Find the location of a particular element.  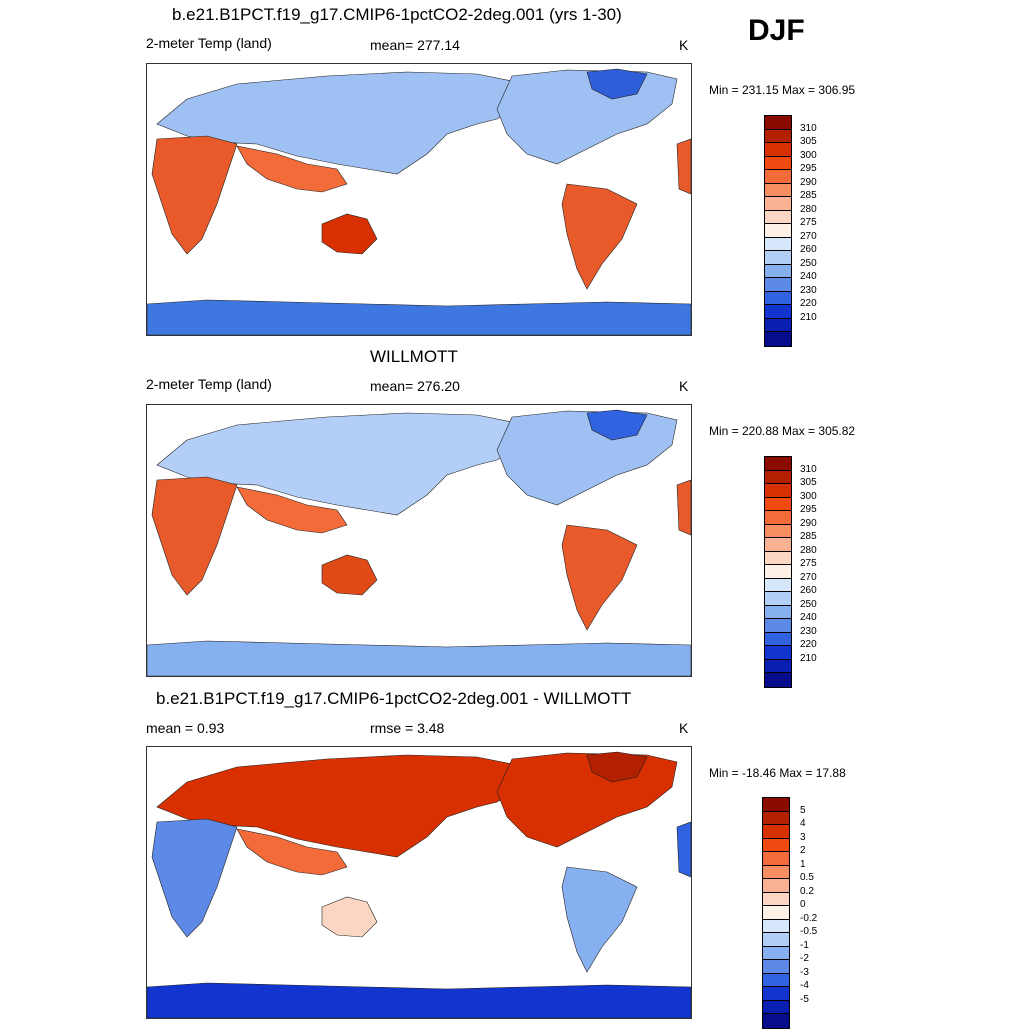

colorbar-tick-label: 295 is located at coordinates (808, 509).